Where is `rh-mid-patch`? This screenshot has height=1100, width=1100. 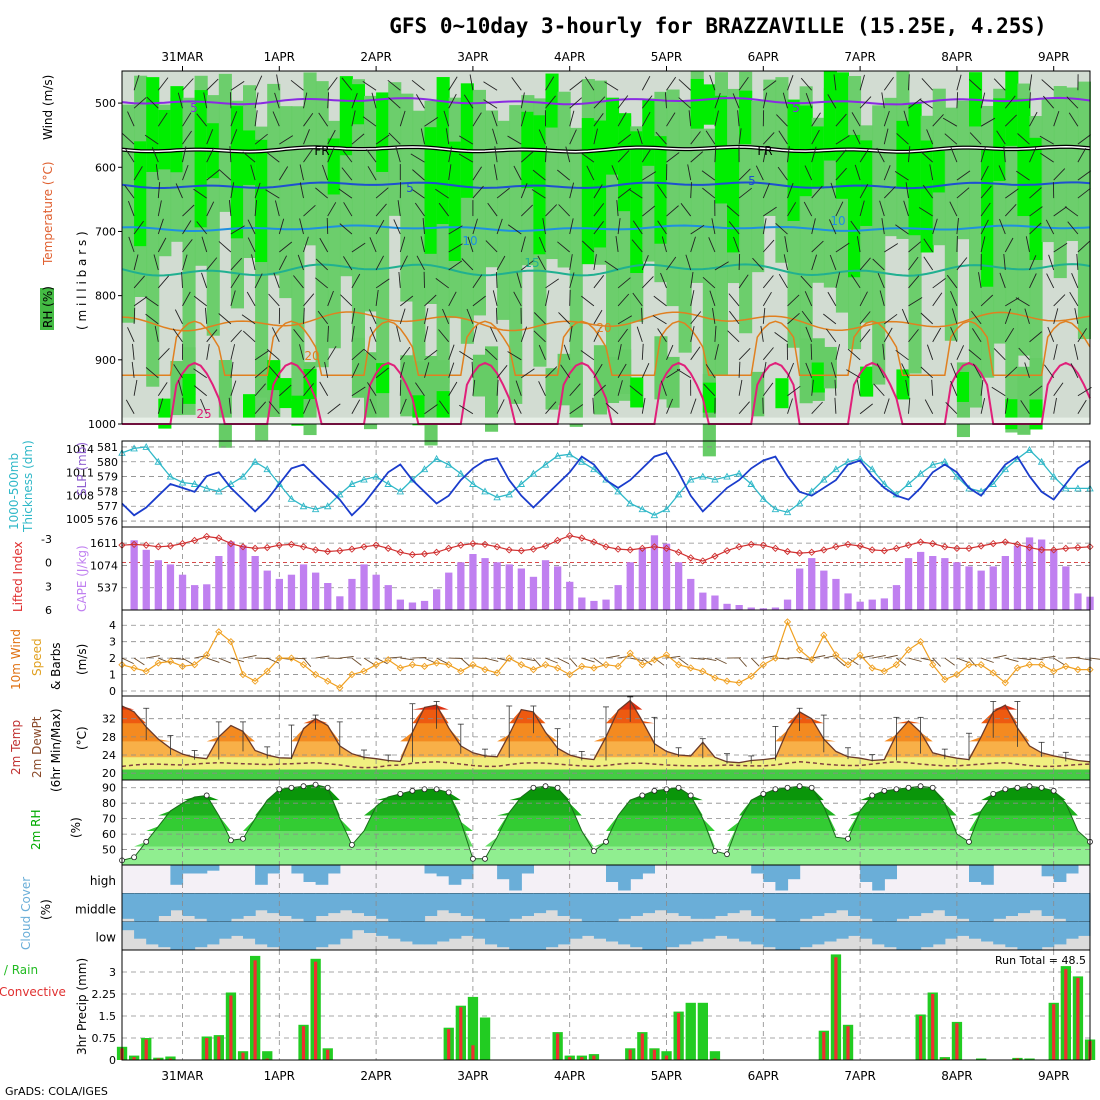
rh-mid-patch is located at coordinates (951, 224).